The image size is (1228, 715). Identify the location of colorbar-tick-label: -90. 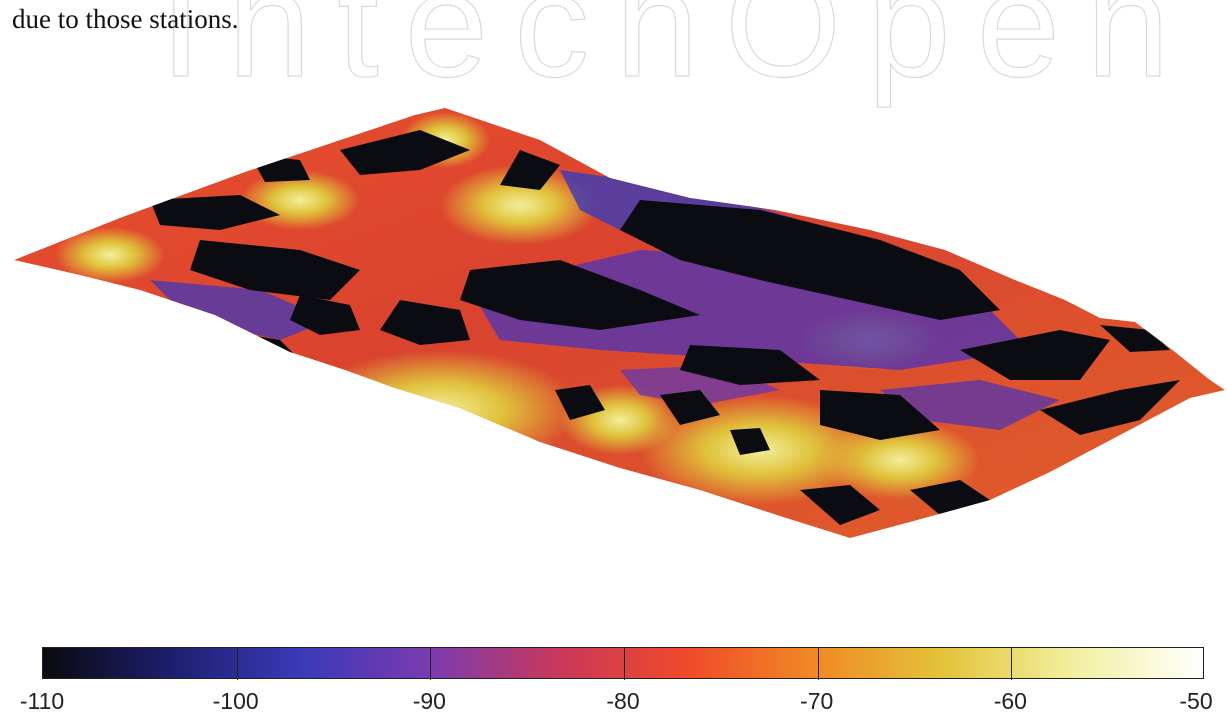
(429, 701).